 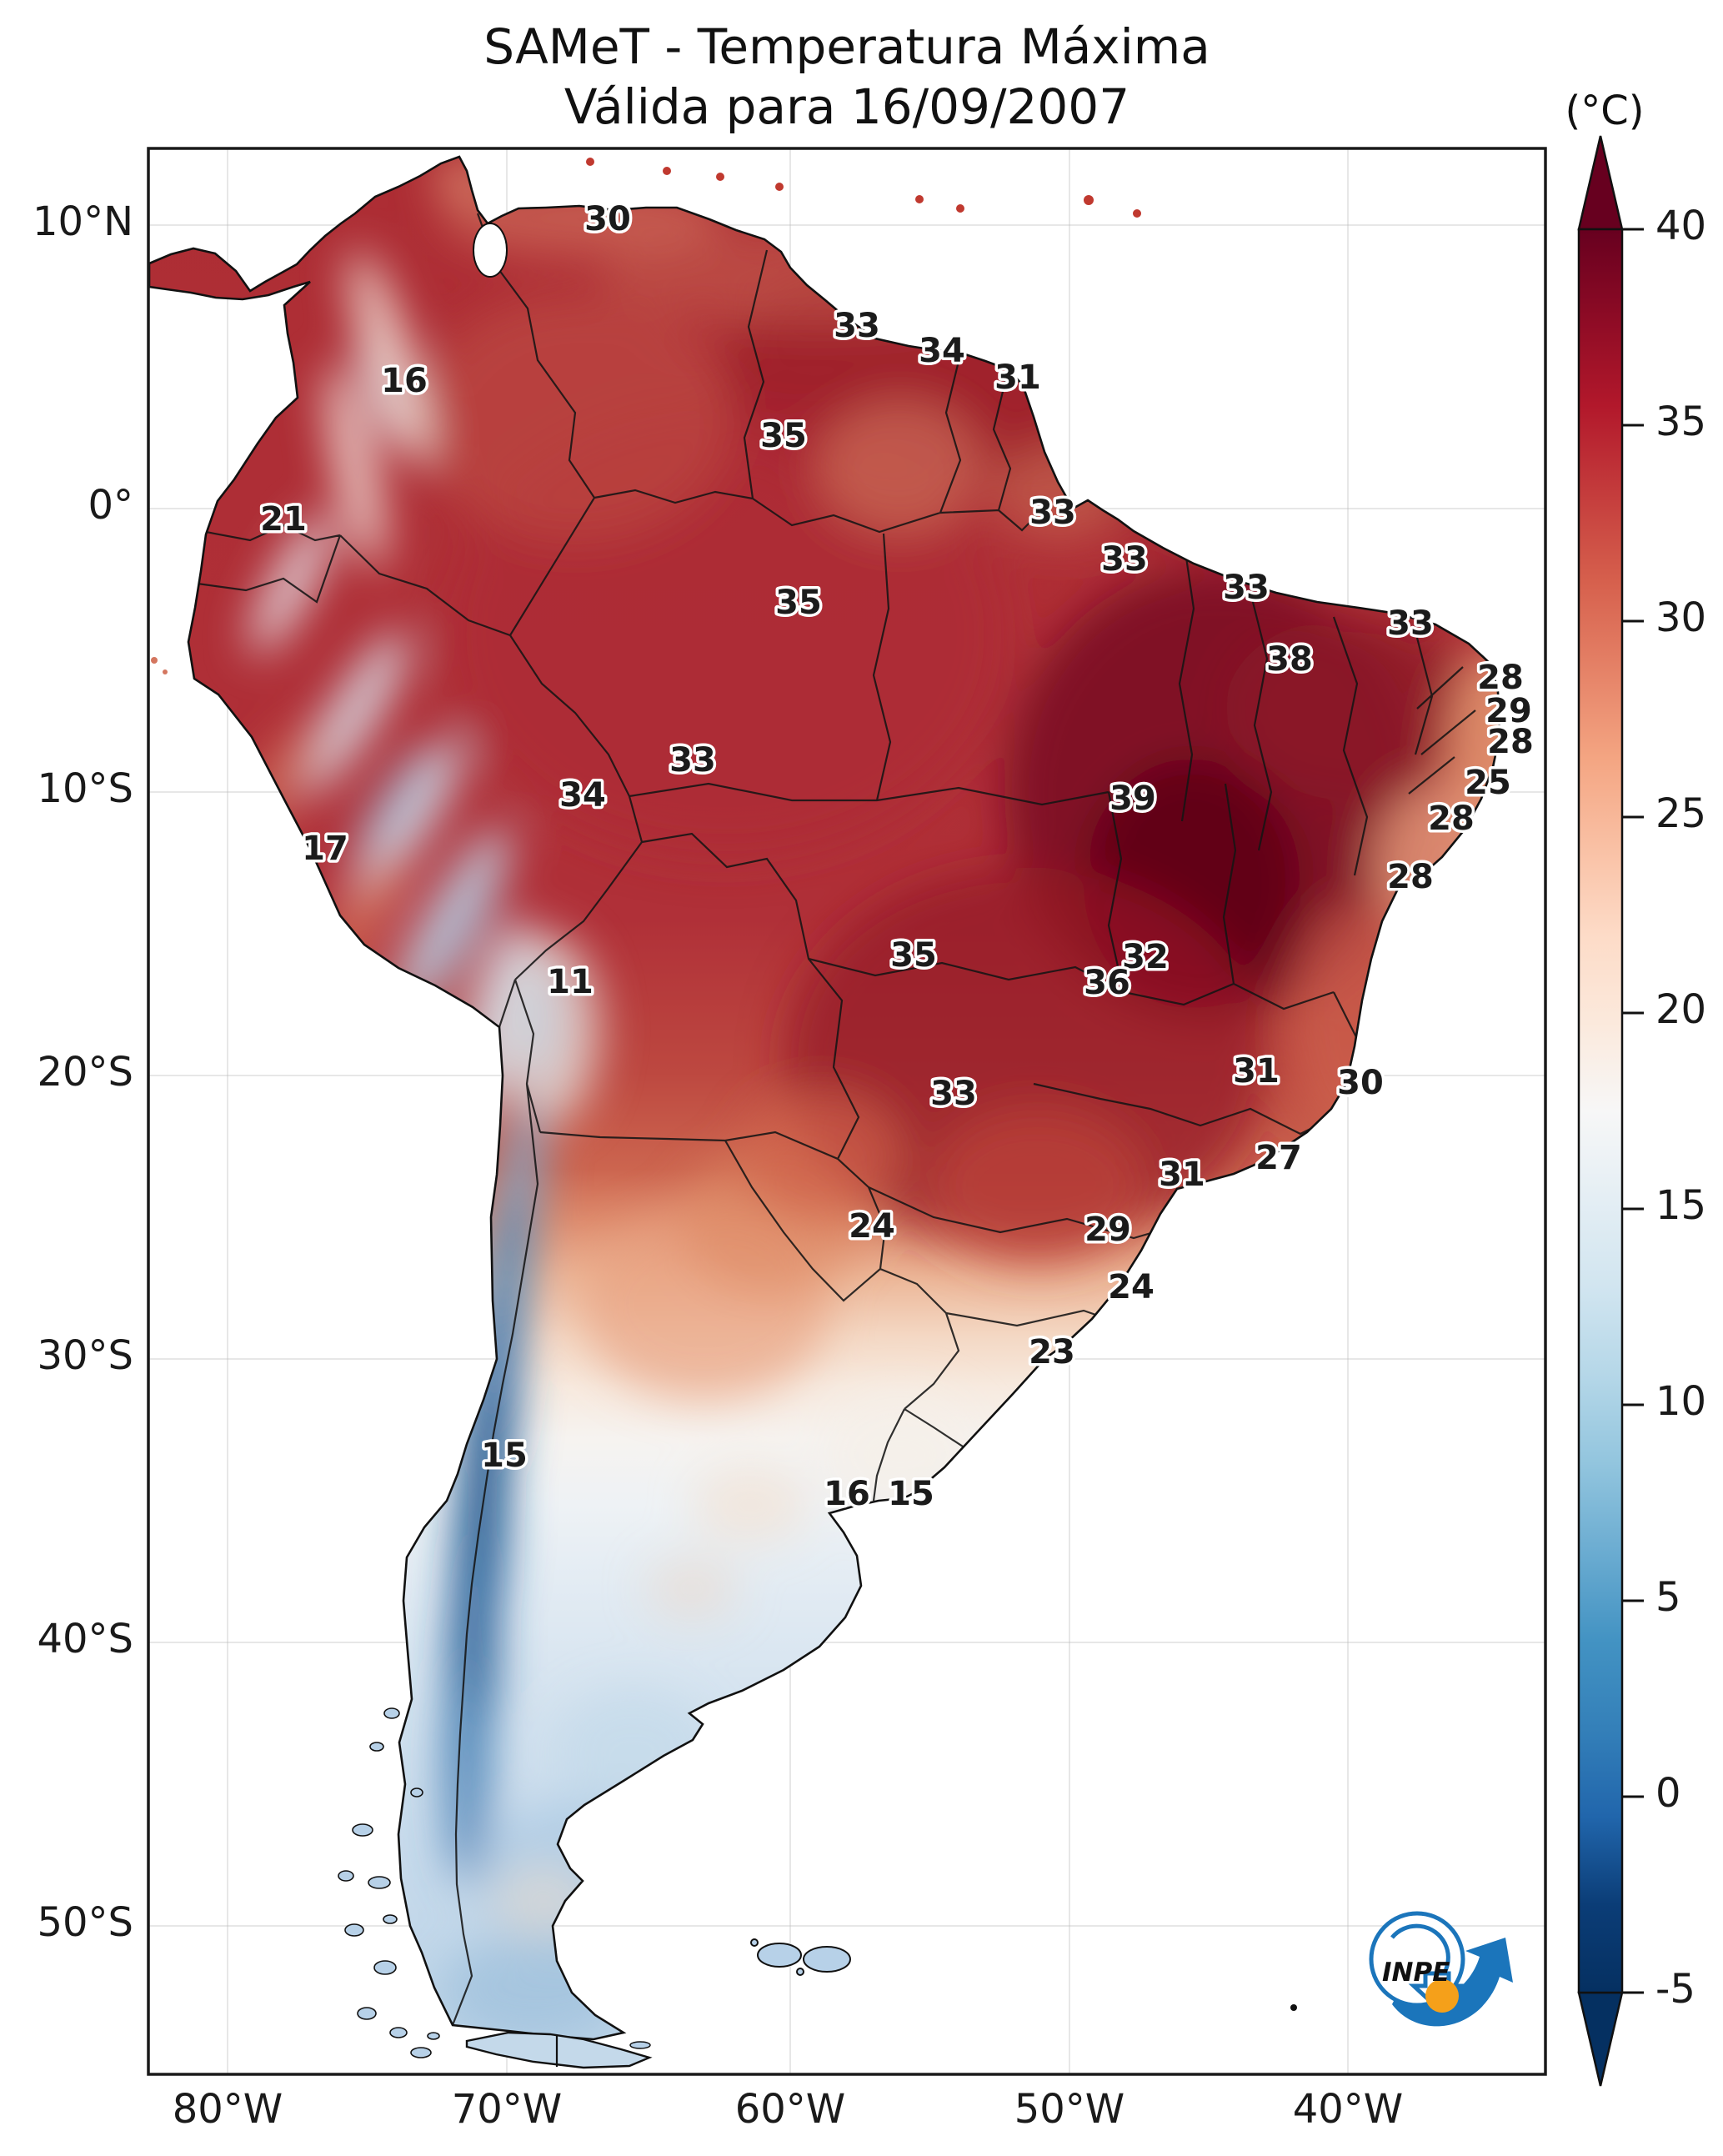 What do you see at coordinates (846, 106) in the screenshot?
I see `figure-subtitle: Válida para 16/09/2007` at bounding box center [846, 106].